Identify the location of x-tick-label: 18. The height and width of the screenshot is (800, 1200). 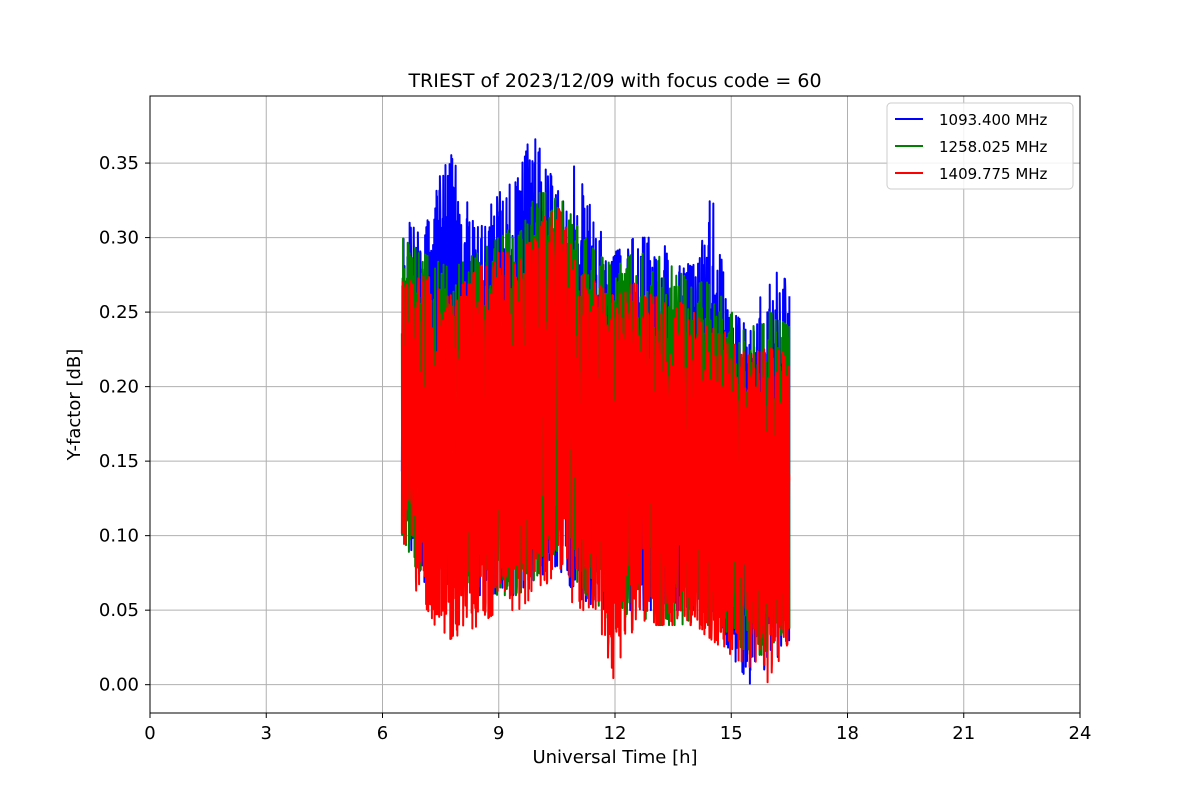
(847, 733).